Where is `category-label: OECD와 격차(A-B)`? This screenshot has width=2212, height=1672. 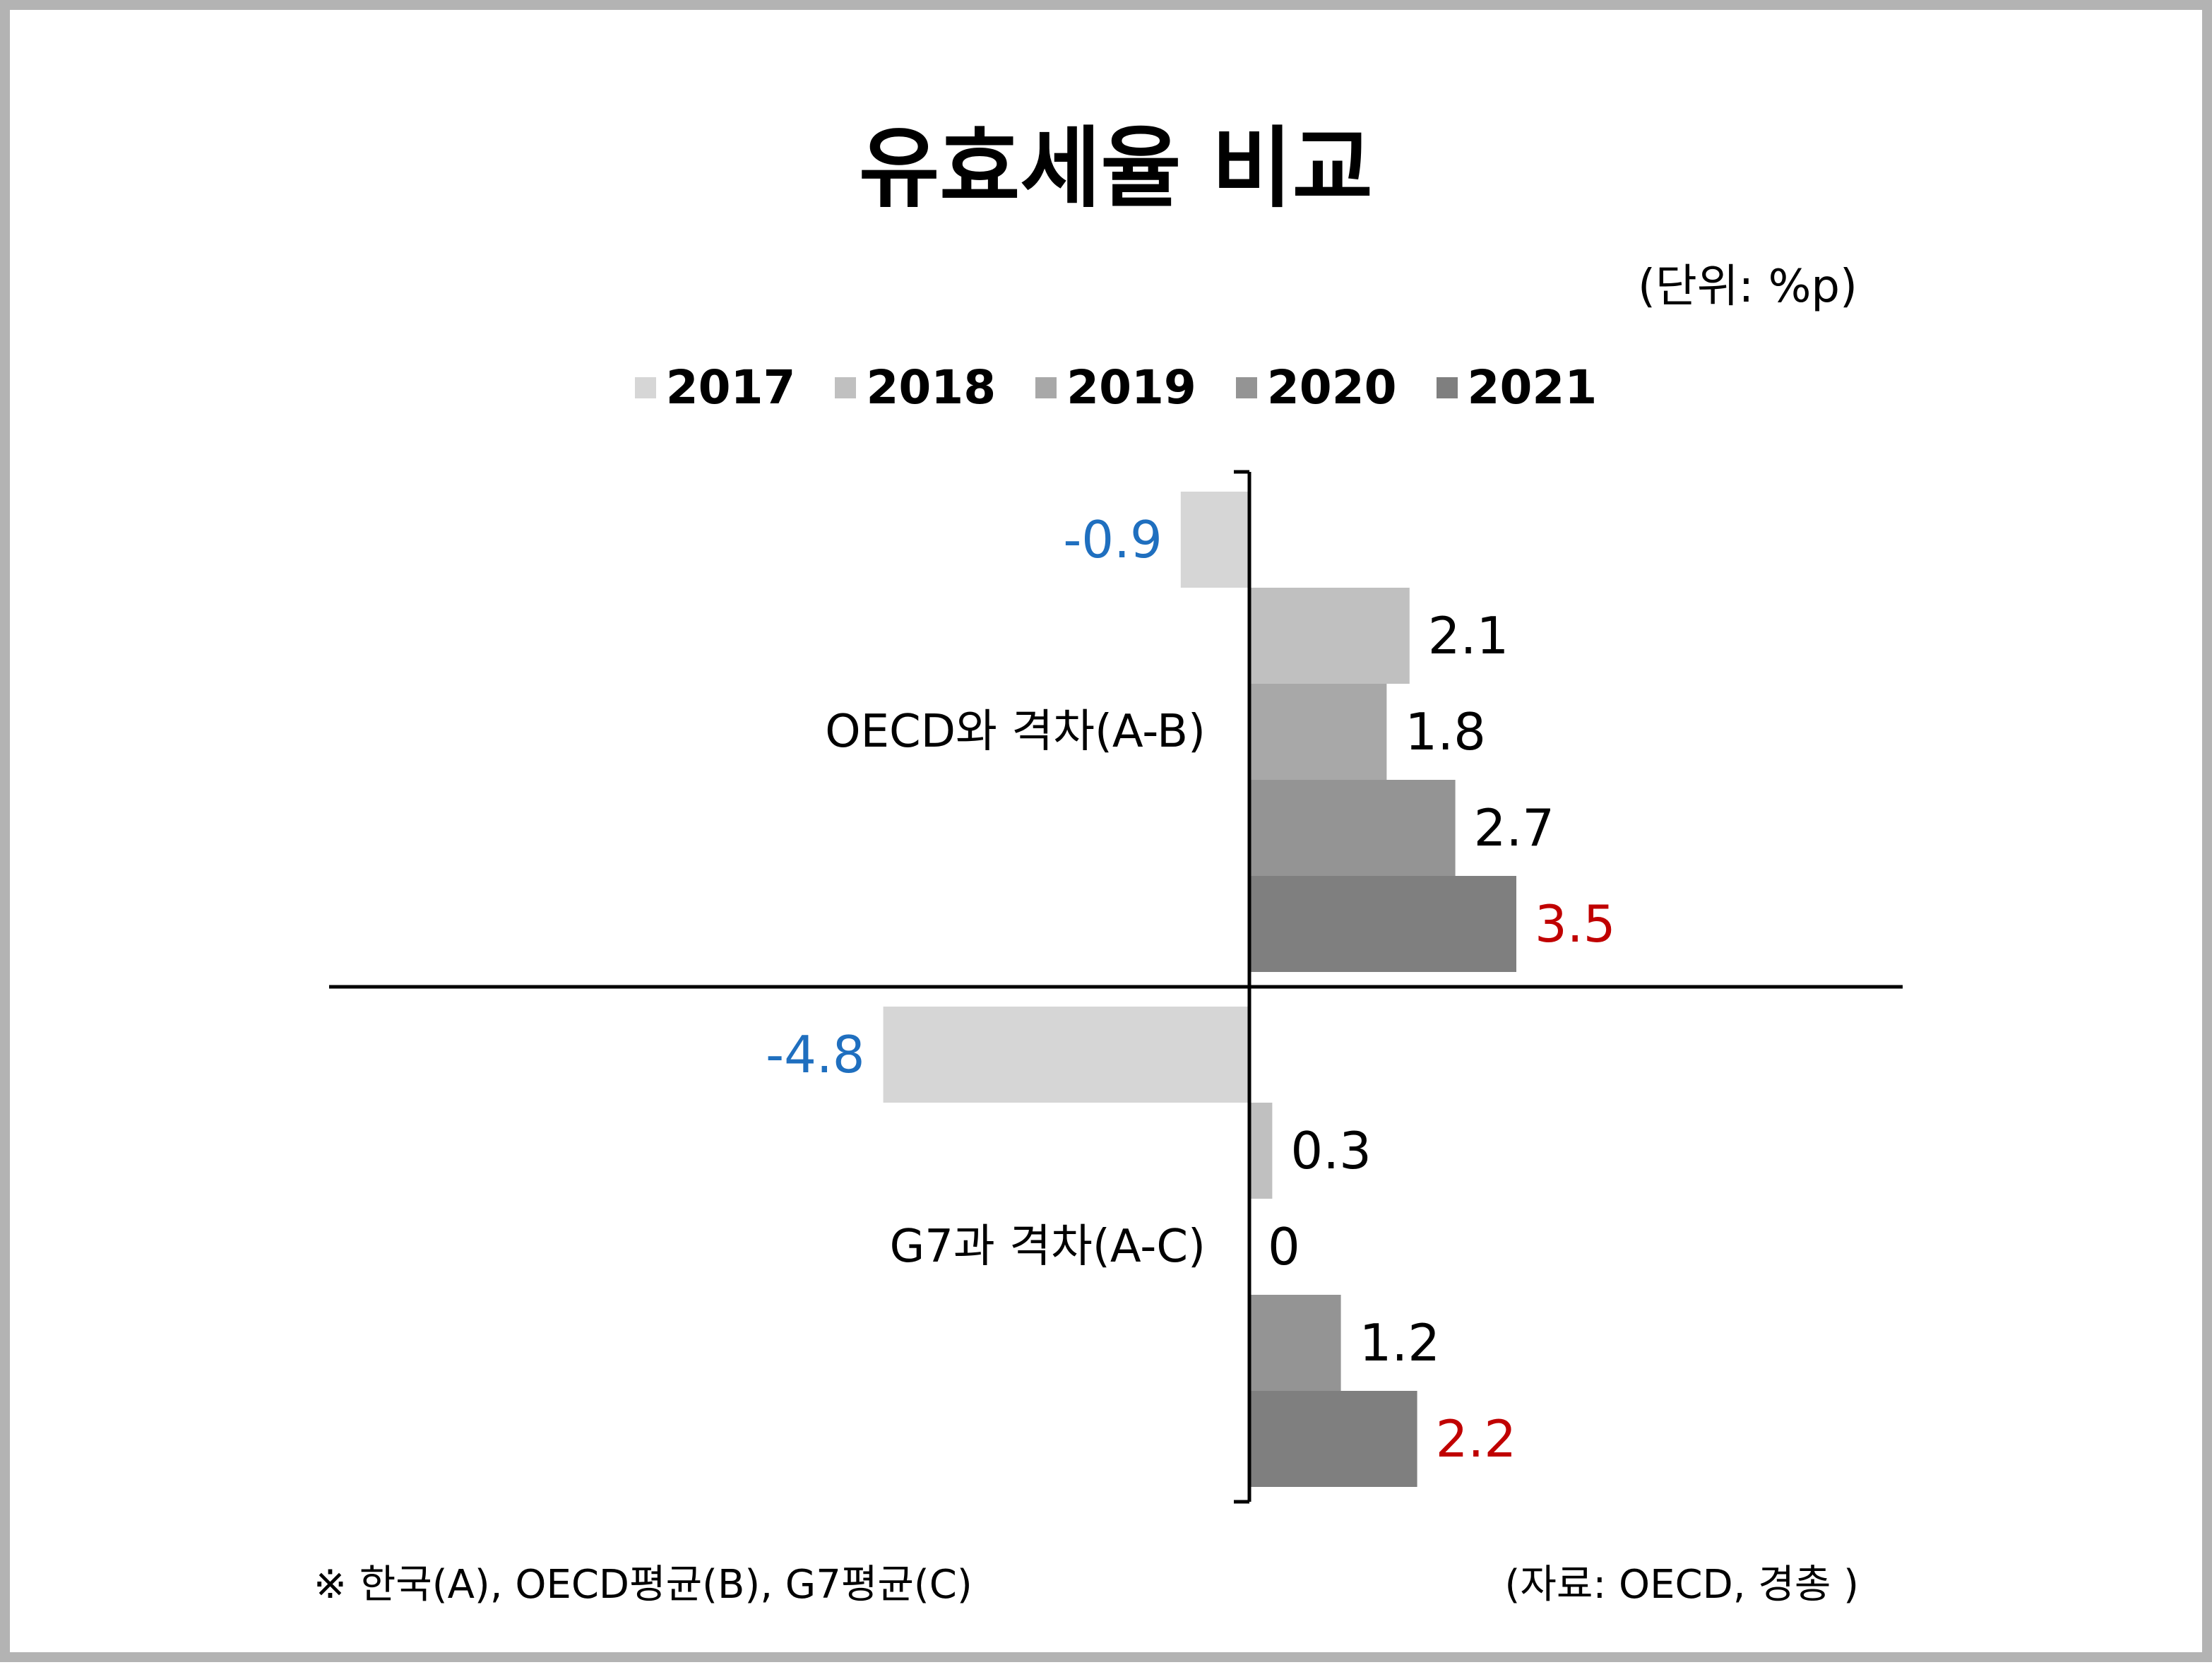 category-label: OECD와 격차(A-B) is located at coordinates (1015, 732).